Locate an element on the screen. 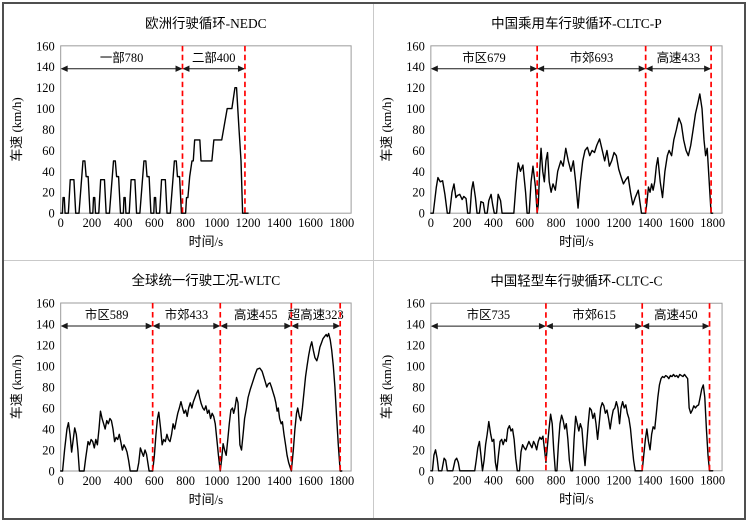 The image size is (749, 523). phase-label: 高速450 is located at coordinates (676, 314).